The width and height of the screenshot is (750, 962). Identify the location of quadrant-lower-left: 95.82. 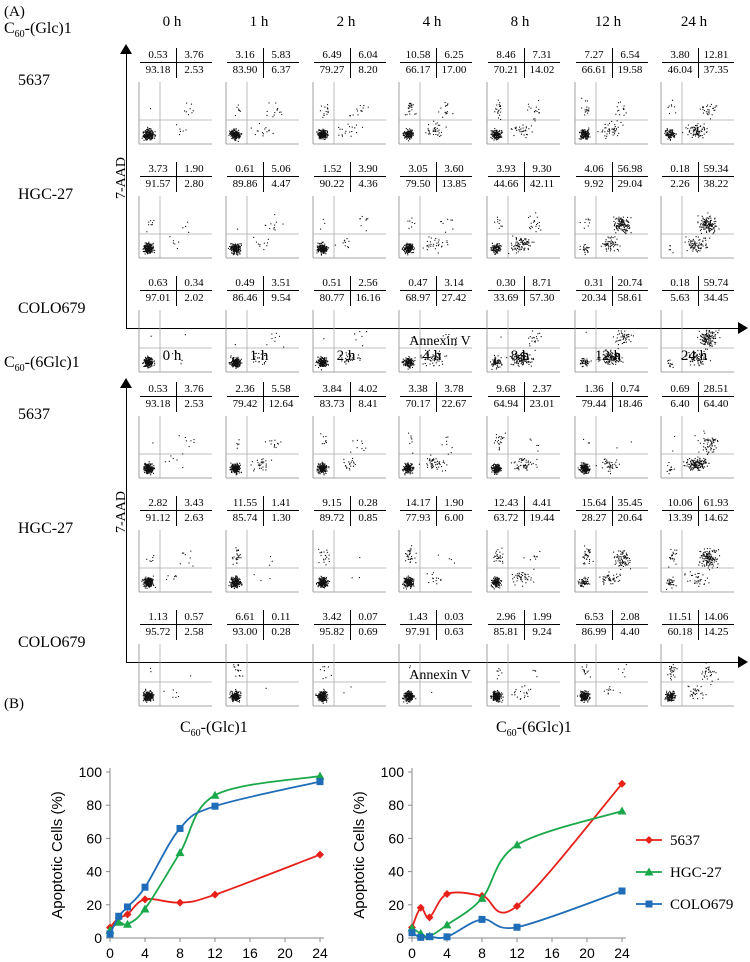
(332, 632).